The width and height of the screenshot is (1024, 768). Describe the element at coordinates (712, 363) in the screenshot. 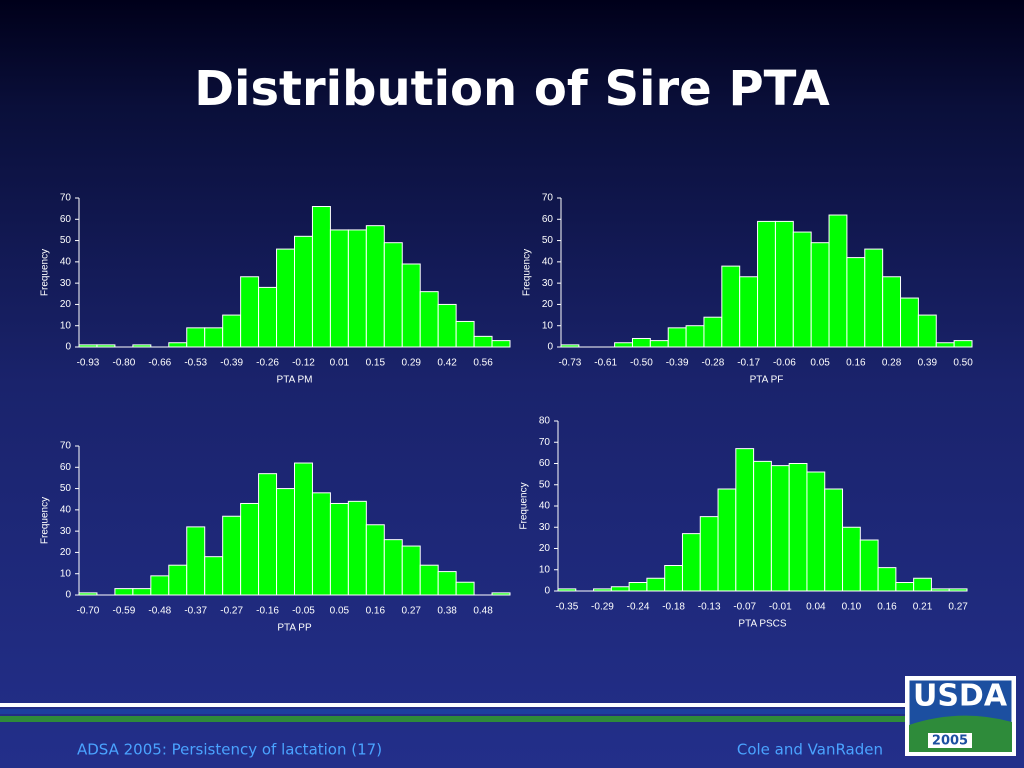

I see `x-tick-label: -0.28` at that location.